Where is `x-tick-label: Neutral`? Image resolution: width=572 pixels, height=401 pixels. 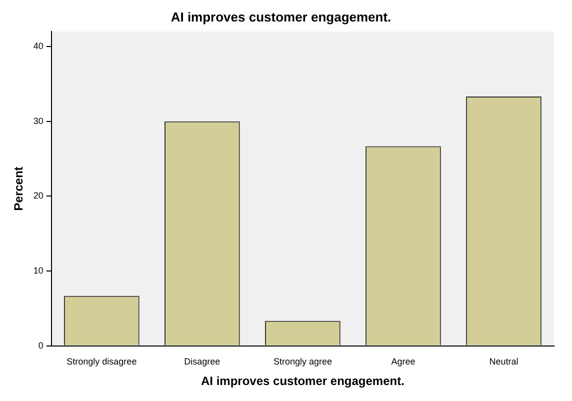 x-tick-label: Neutral is located at coordinates (503, 361).